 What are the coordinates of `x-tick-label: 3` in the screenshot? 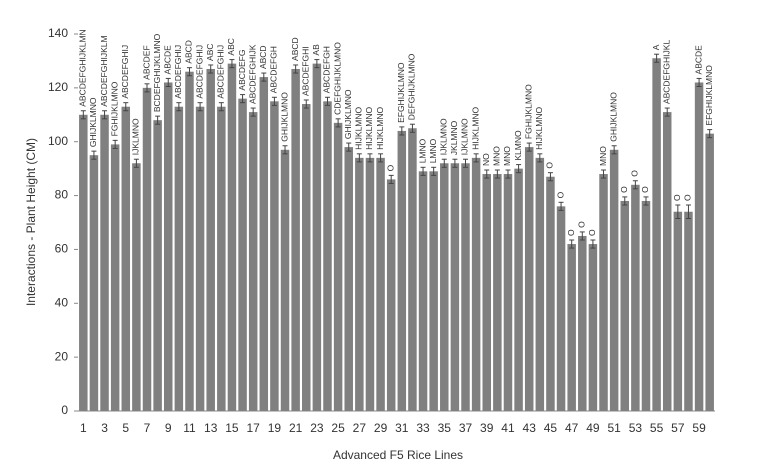 It's located at (104, 428).